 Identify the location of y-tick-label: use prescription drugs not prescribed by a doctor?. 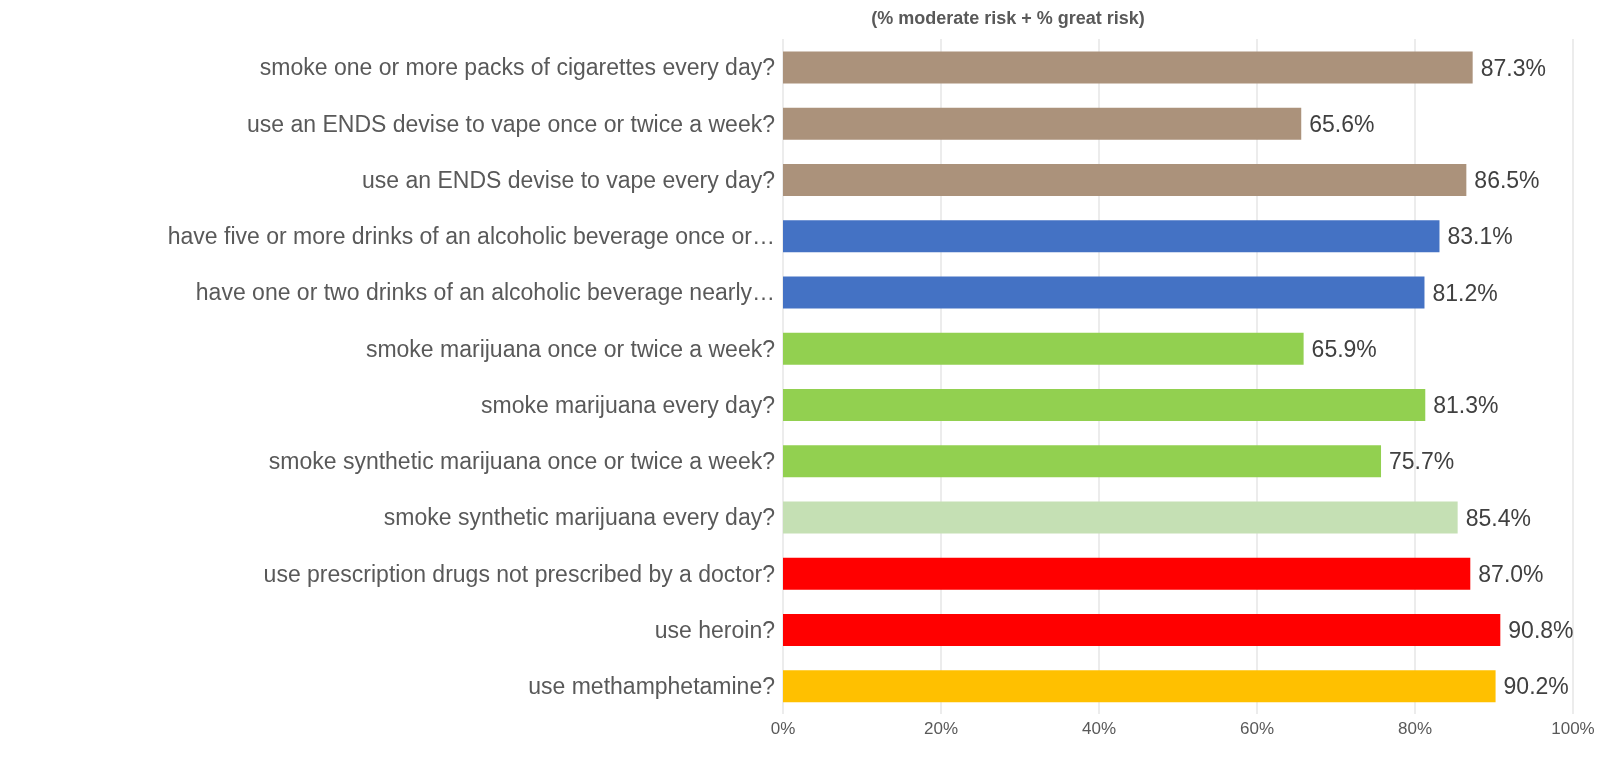
(519, 573).